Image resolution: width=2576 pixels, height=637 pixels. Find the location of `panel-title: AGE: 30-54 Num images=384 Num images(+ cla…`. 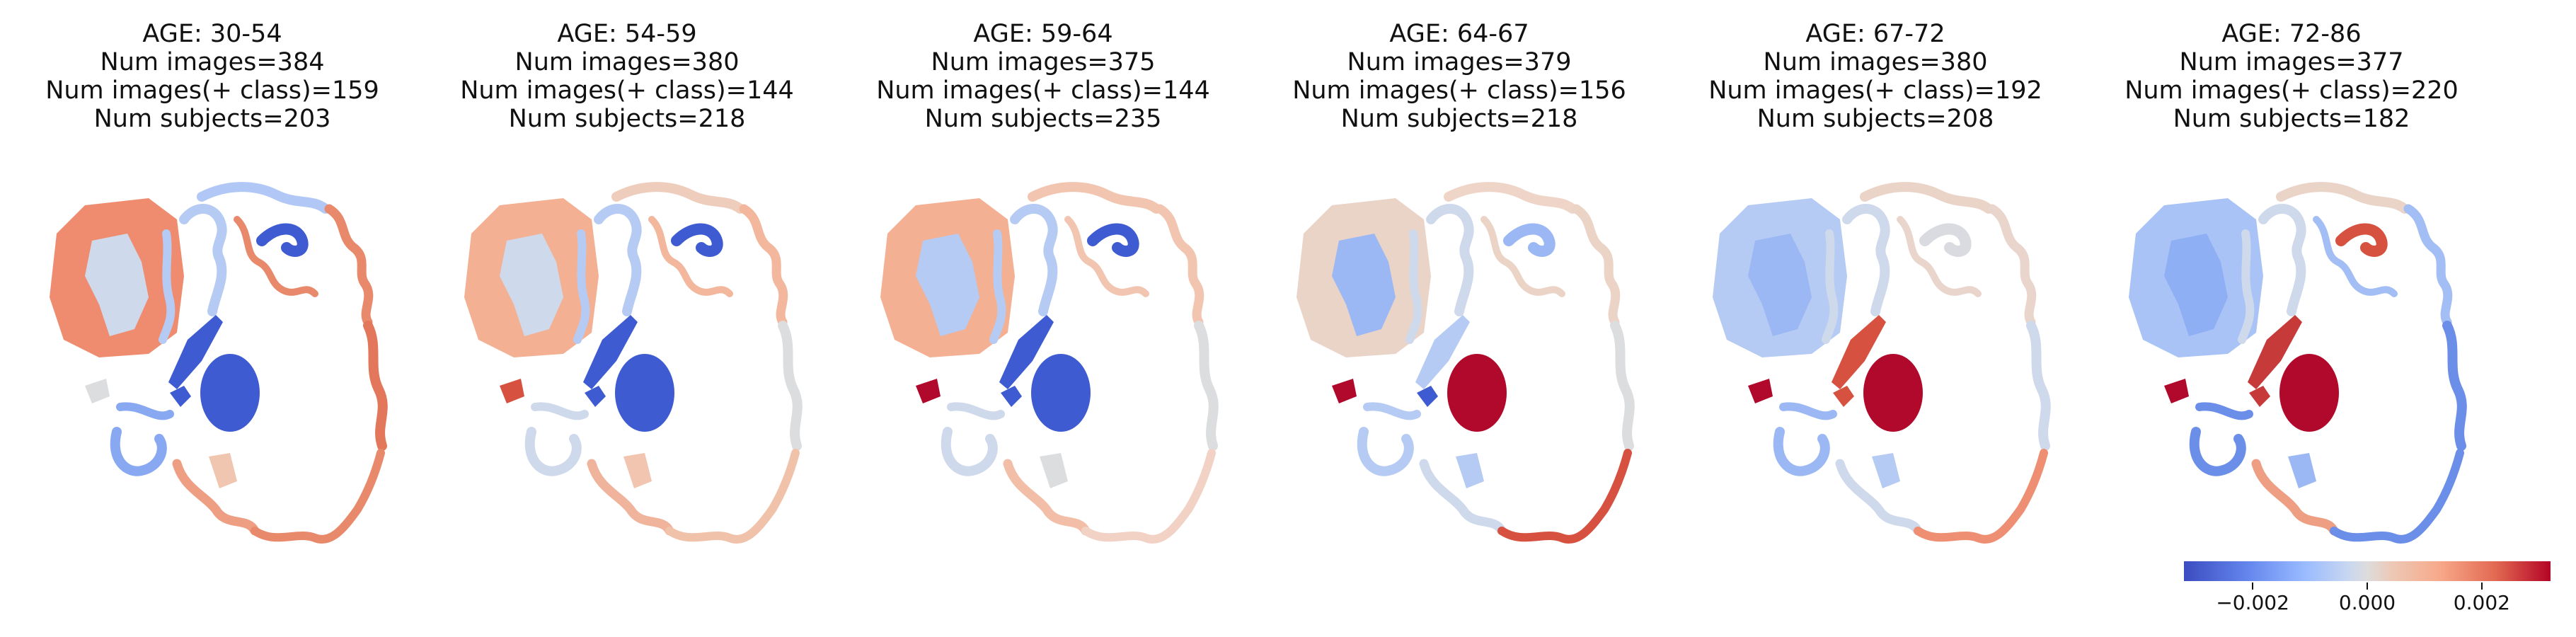

panel-title: AGE: 30-54 Num images=384 Num images(+ cla… is located at coordinates (212, 76).